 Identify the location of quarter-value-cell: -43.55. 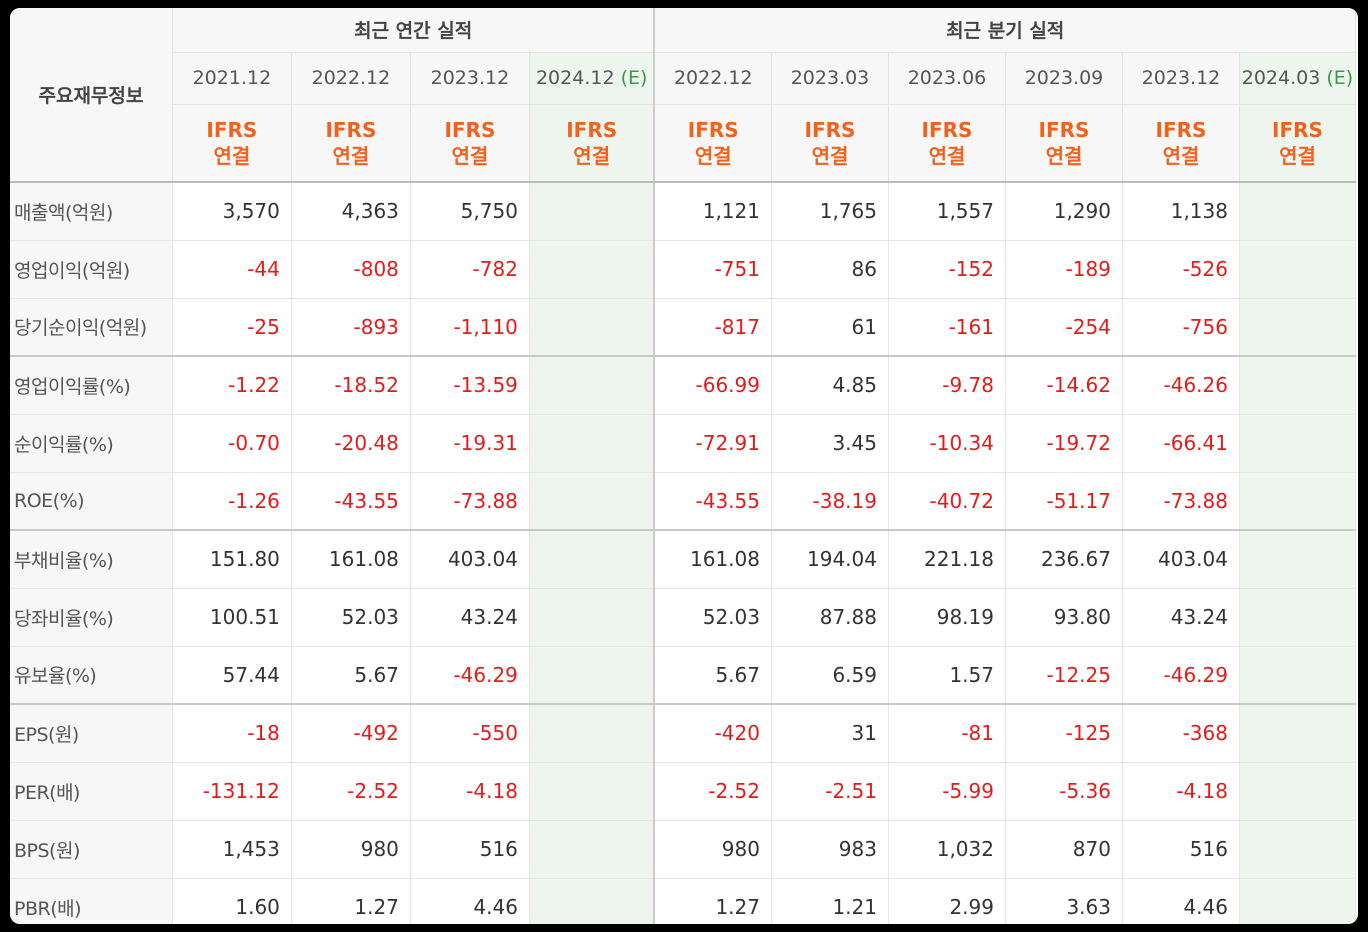
(712, 501).